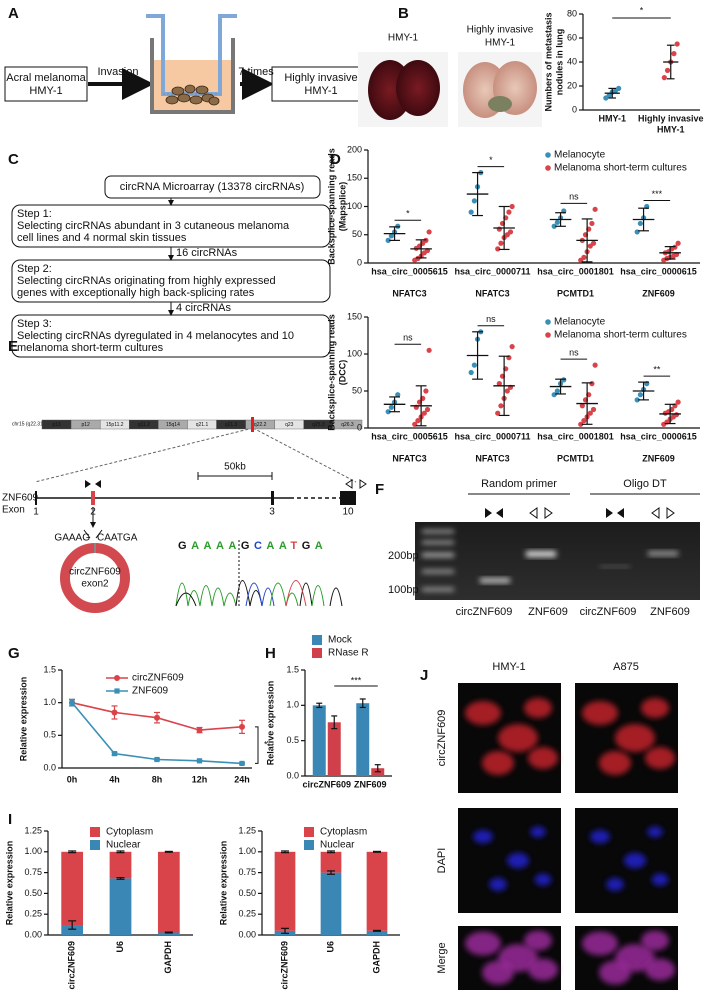 This screenshot has width=710, height=993. Describe the element at coordinates (272, 512) in the screenshot. I see `exon-number: 3` at that location.